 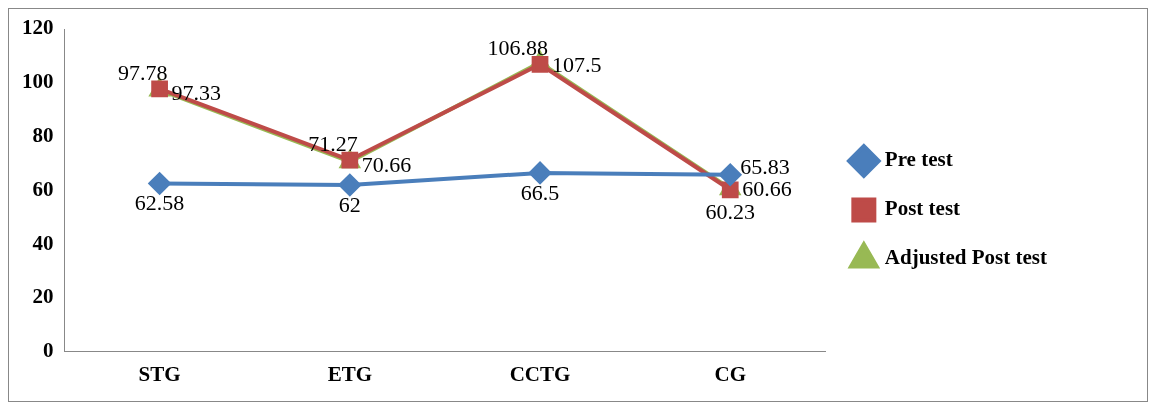 What do you see at coordinates (540, 192) in the screenshot?
I see `data-label: 66.5` at bounding box center [540, 192].